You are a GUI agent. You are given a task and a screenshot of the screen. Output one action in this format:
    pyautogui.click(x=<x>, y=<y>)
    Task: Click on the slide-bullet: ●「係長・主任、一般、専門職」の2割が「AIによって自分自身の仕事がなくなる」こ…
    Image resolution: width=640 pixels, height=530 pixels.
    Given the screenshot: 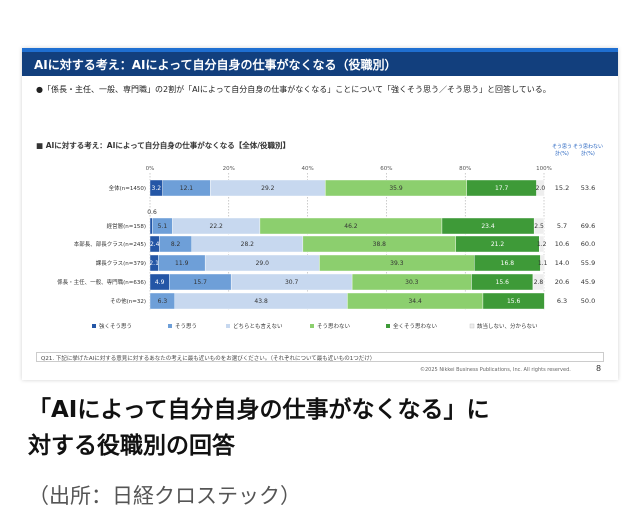 What is the action you would take?
    pyautogui.click(x=293, y=89)
    